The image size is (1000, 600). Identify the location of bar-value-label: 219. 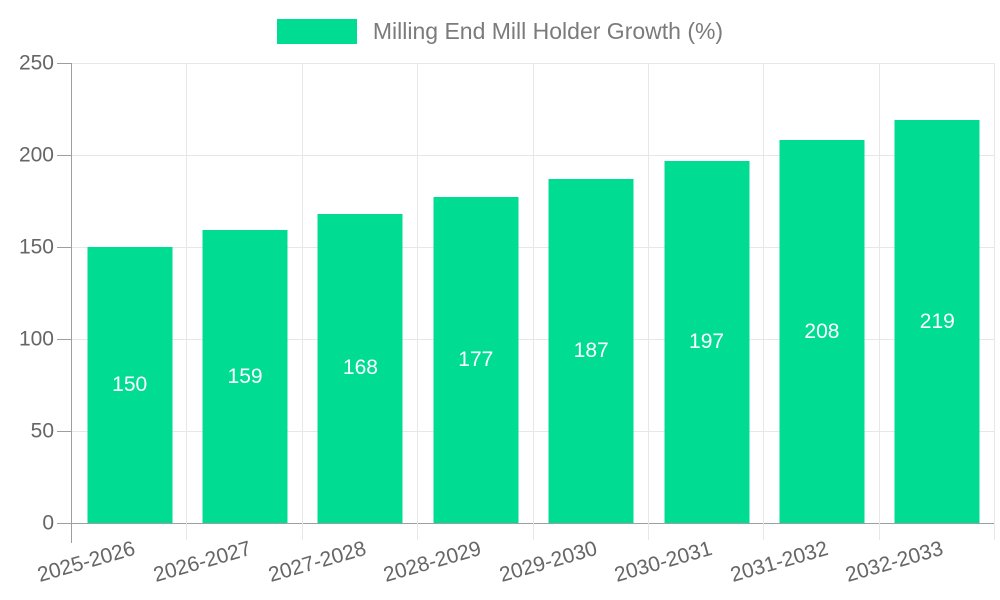
(937, 321).